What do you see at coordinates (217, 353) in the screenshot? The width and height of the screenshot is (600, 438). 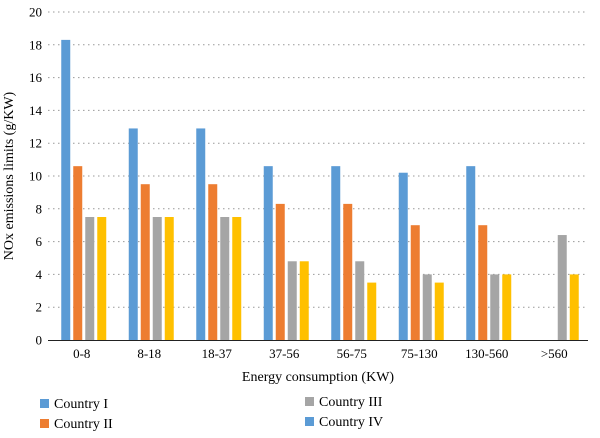 I see `x-tick-label: 18-37` at bounding box center [217, 353].